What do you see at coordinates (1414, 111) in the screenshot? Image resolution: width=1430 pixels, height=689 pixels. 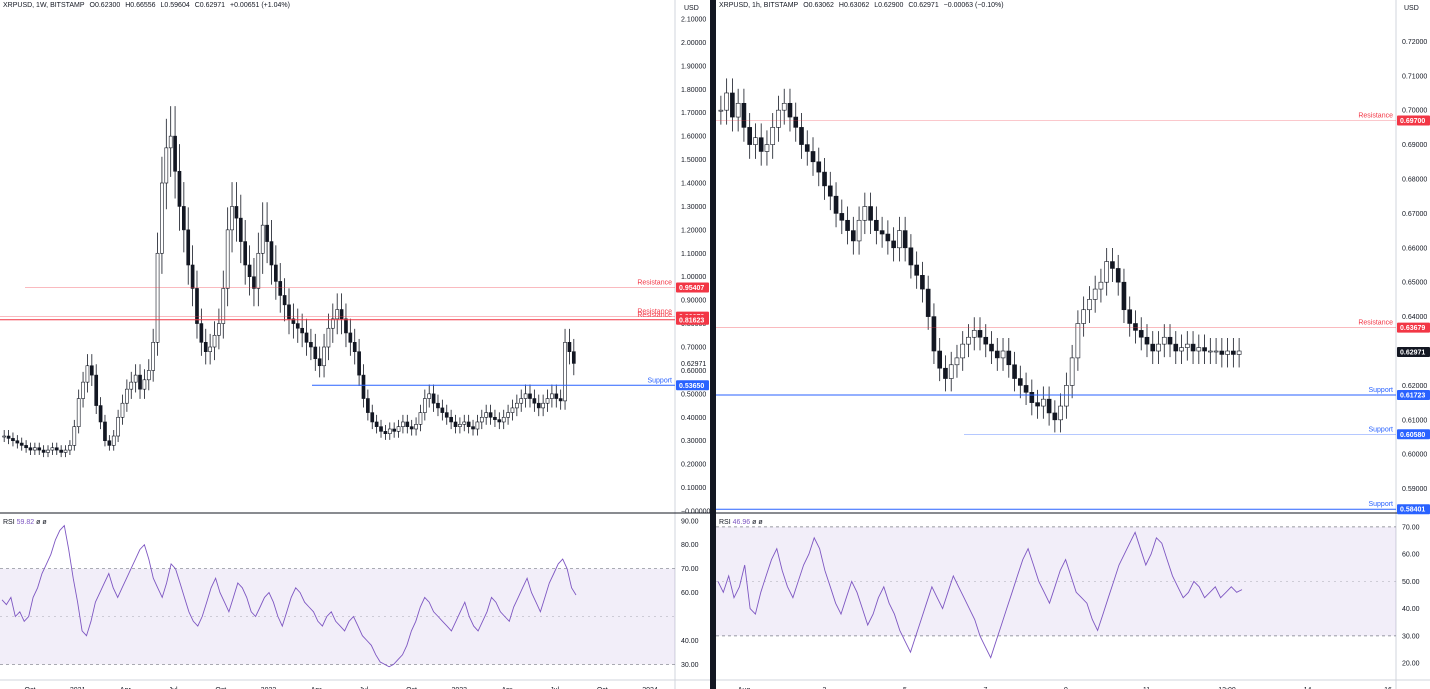 I see `right-price-tick-label: 0.70000` at bounding box center [1414, 111].